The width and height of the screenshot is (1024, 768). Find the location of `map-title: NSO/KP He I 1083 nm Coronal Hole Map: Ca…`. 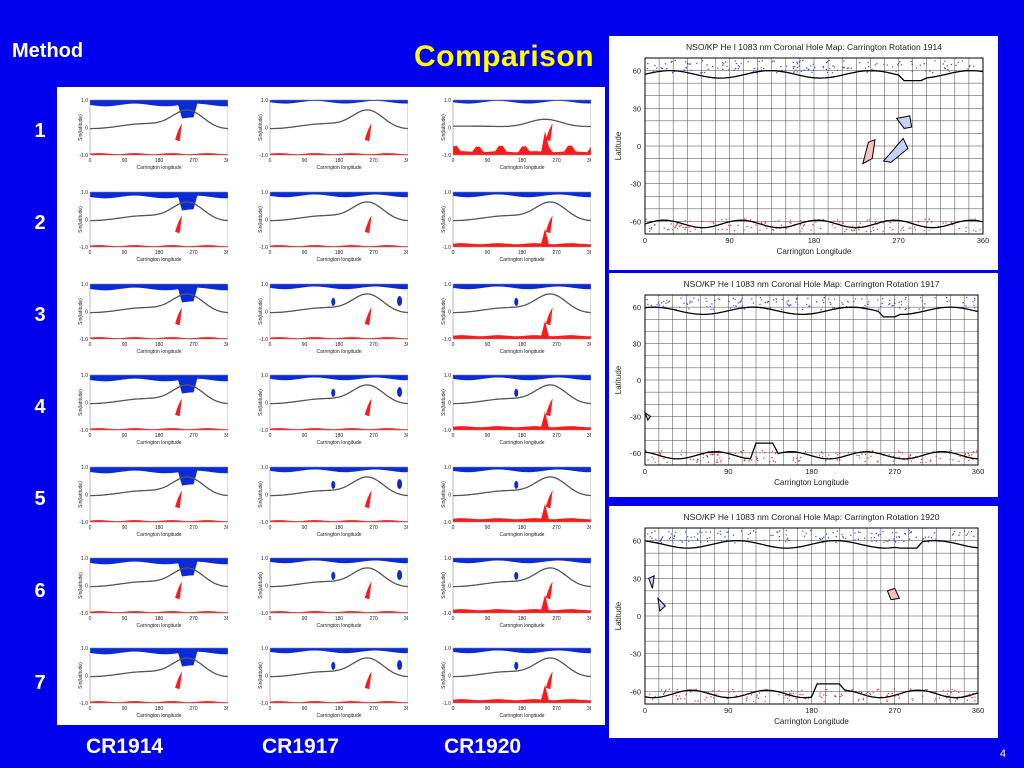

map-title: NSO/KP He I 1083 nm Coronal Hole Map: Ca… is located at coordinates (814, 47).